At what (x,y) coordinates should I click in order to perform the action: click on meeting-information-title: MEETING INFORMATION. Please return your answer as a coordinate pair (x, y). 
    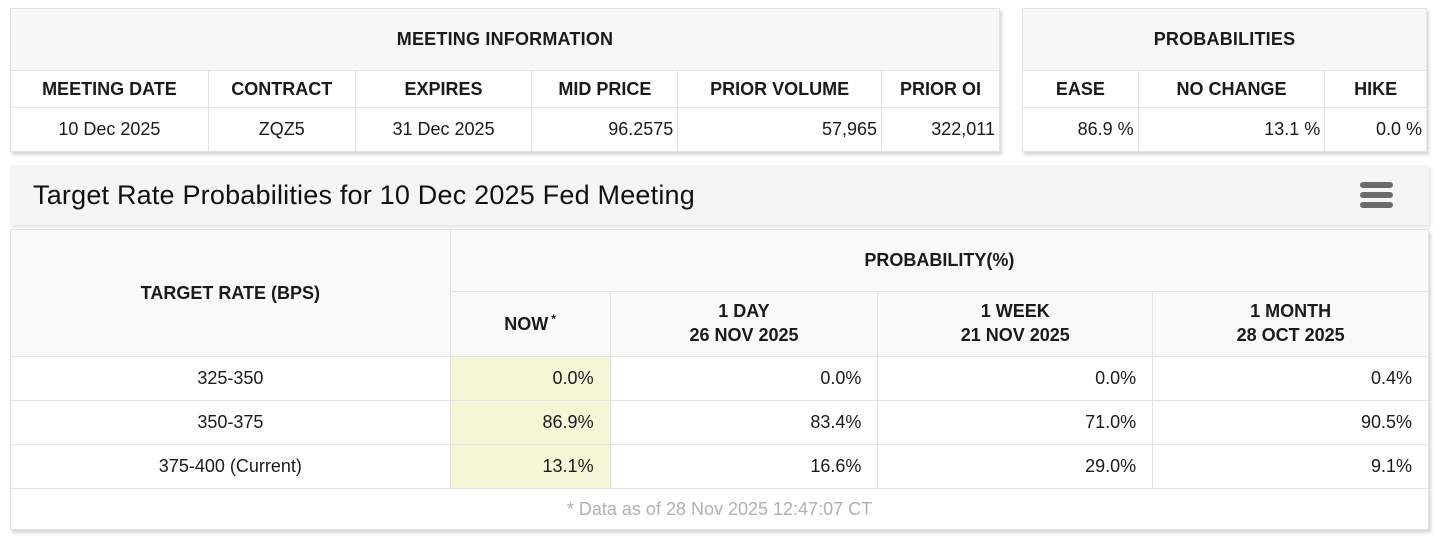
    Looking at the image, I should click on (505, 39).